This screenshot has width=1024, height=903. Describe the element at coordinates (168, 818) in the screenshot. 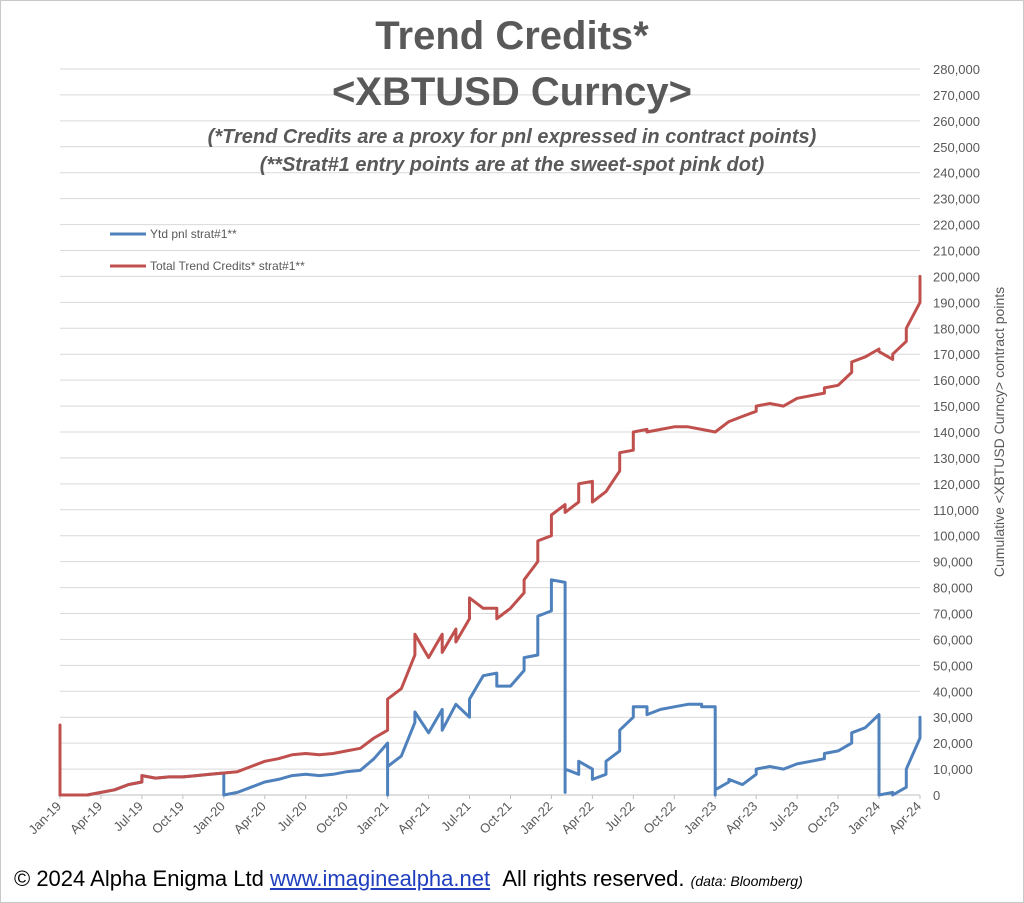

I see `x-tick-label: Oct-19` at that location.